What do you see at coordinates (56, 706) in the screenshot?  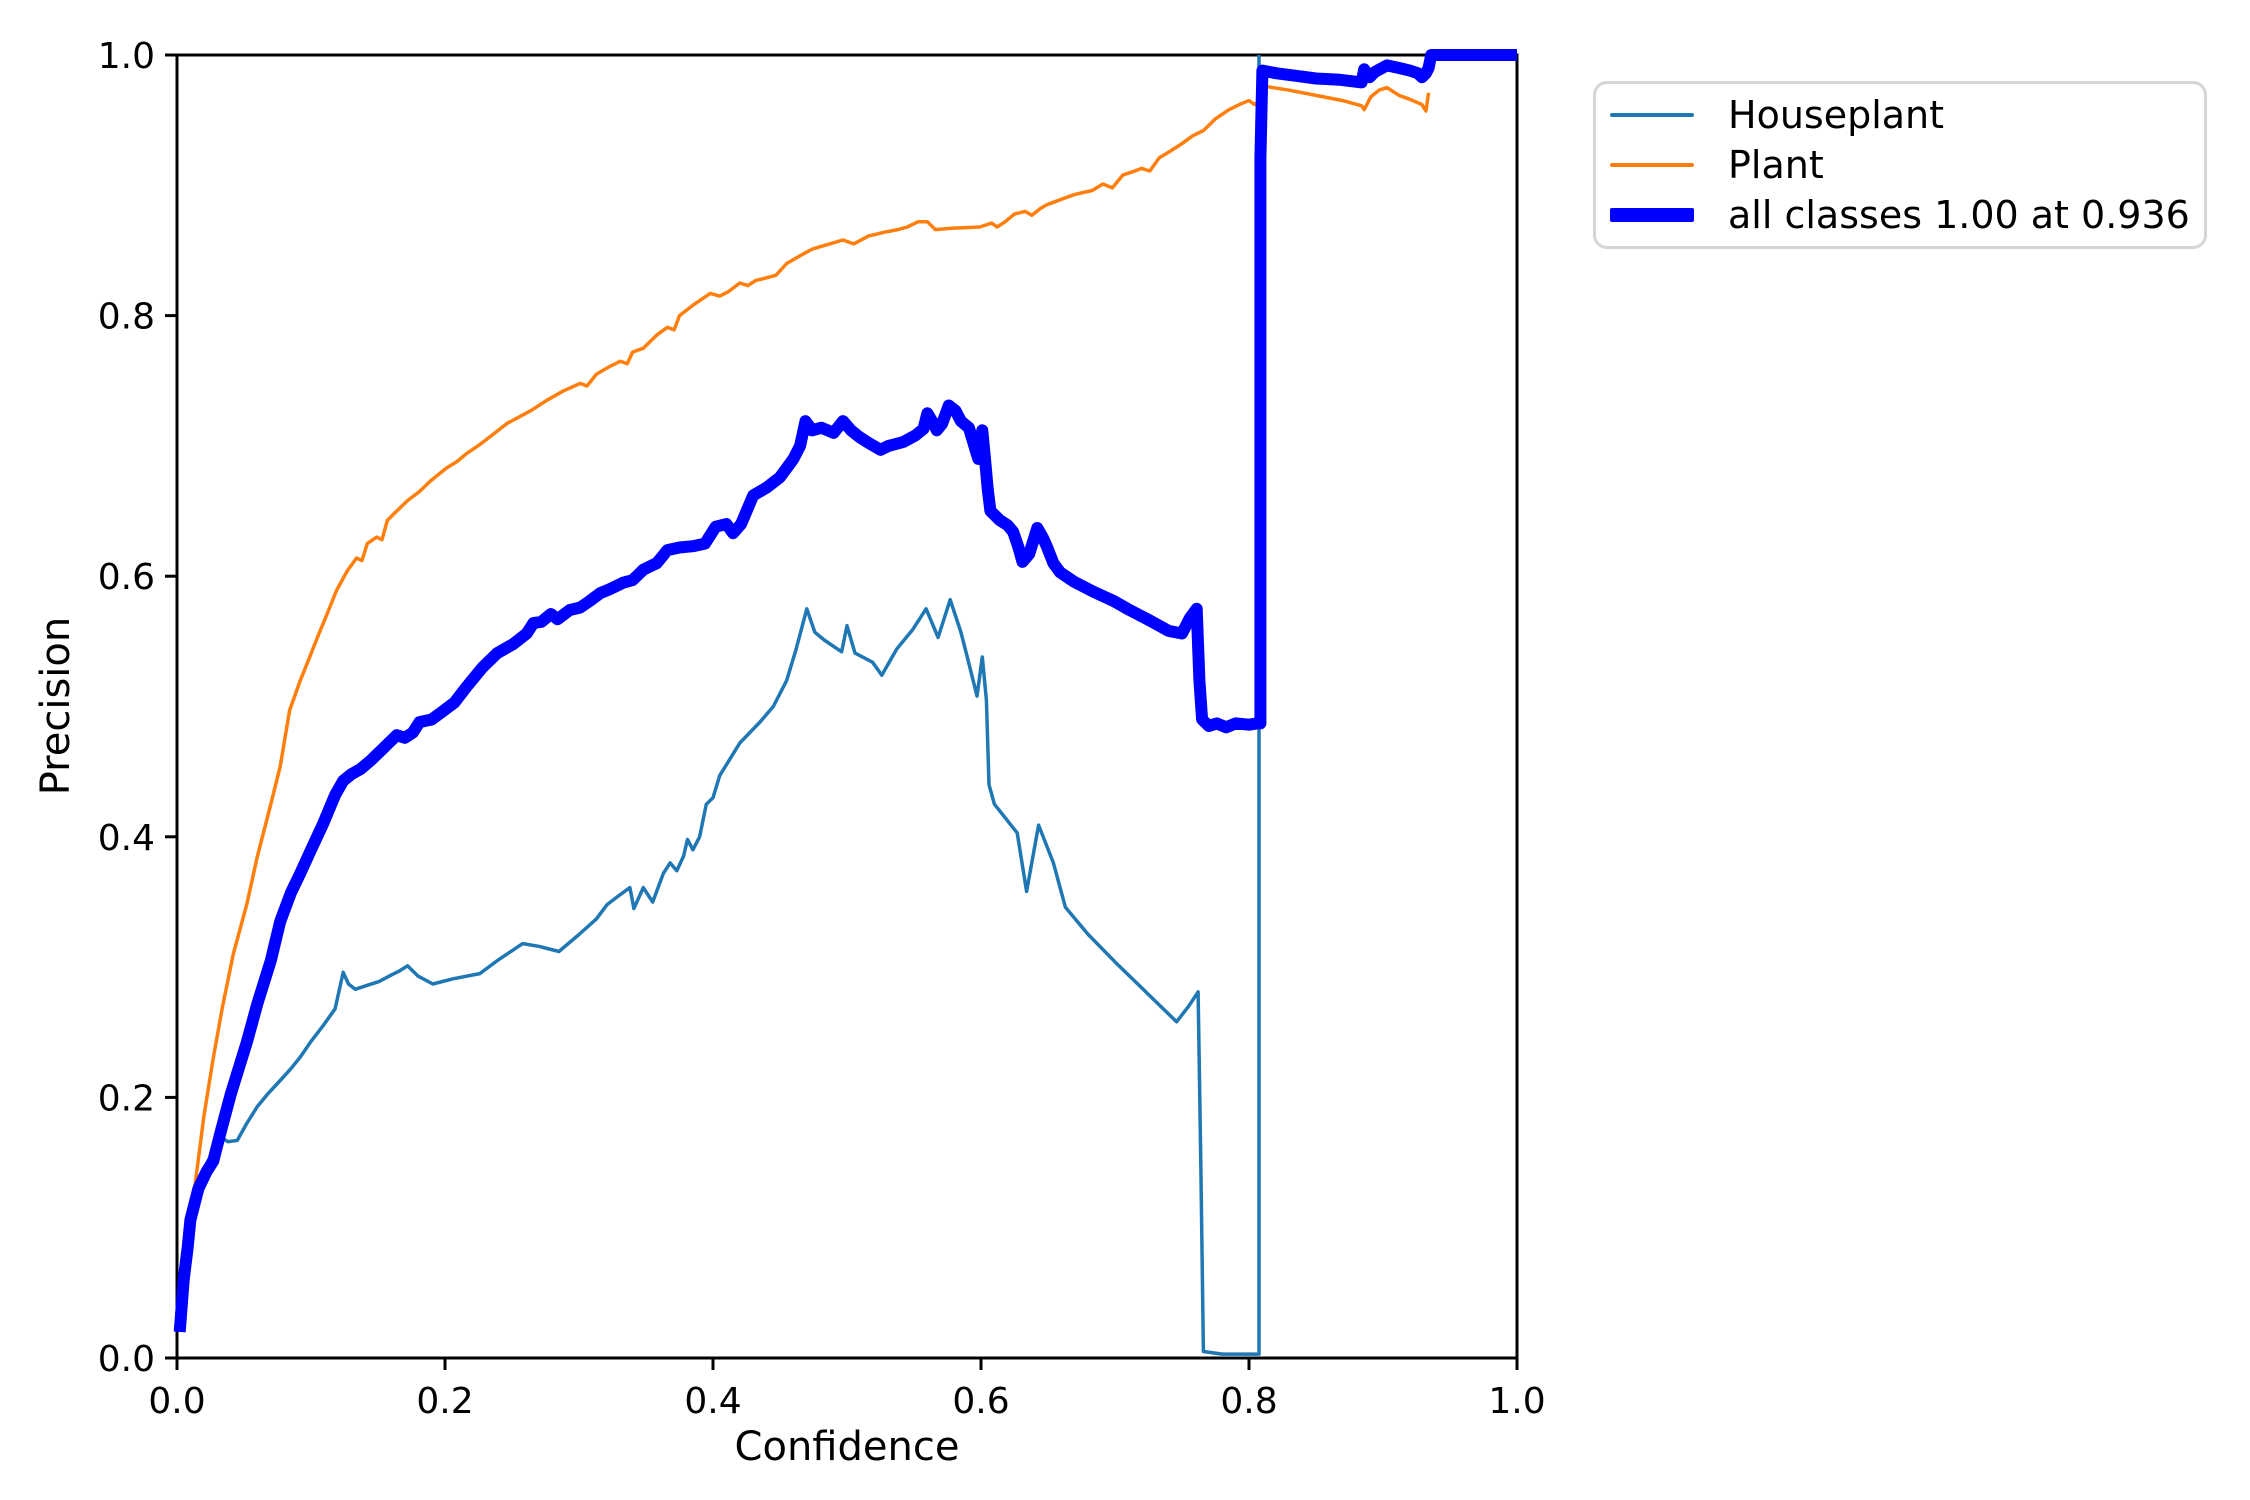 I see `y-axis-label: Precision` at bounding box center [56, 706].